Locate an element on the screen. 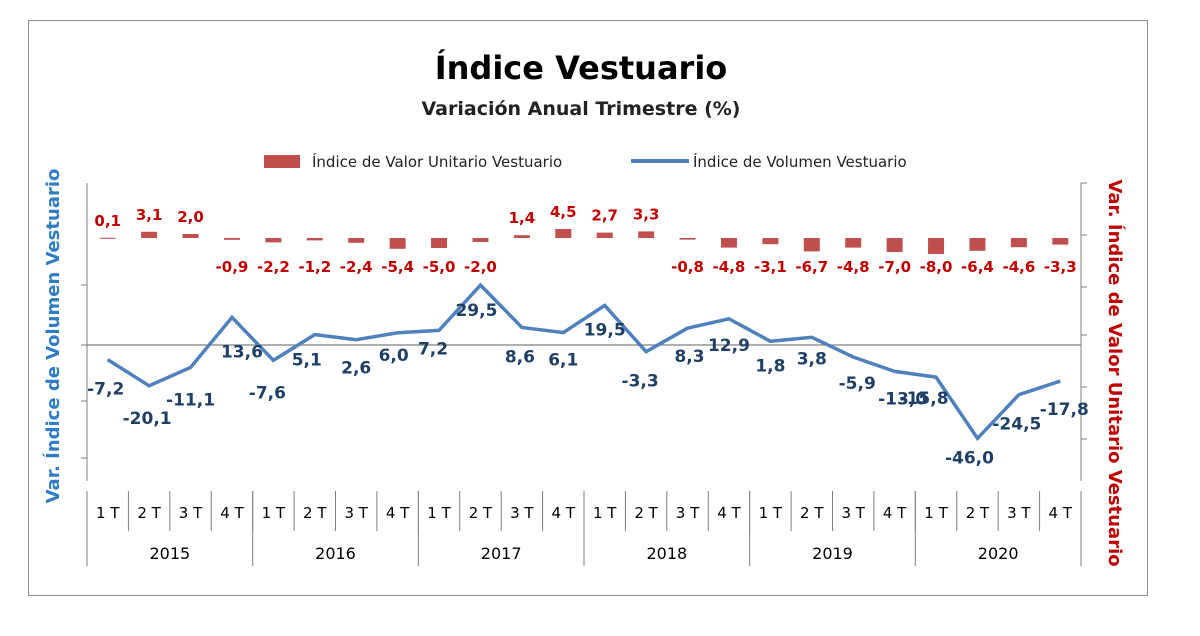 Image resolution: width=1200 pixels, height=636 pixels. bar-label-7: -5,4 is located at coordinates (397, 267).